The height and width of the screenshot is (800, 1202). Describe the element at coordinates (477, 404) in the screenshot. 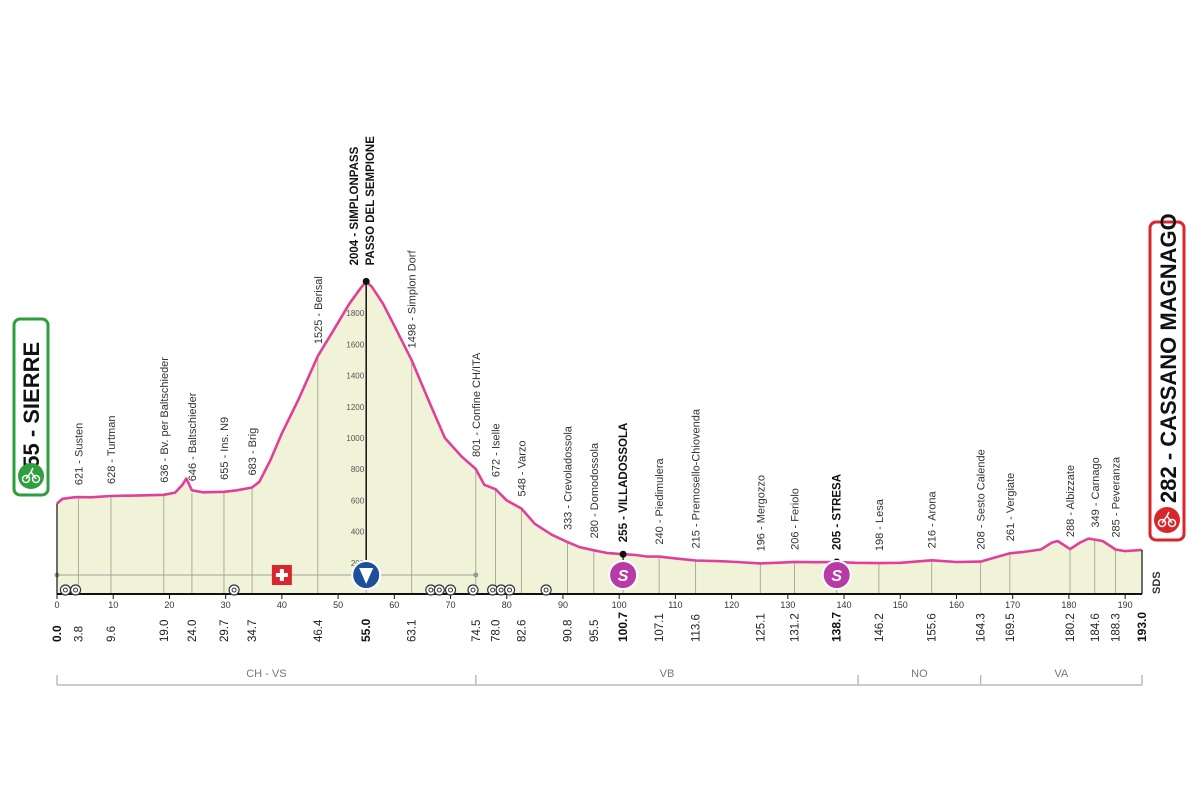

I see `waypoint-label: 801 - Confine CH/ITA` at that location.